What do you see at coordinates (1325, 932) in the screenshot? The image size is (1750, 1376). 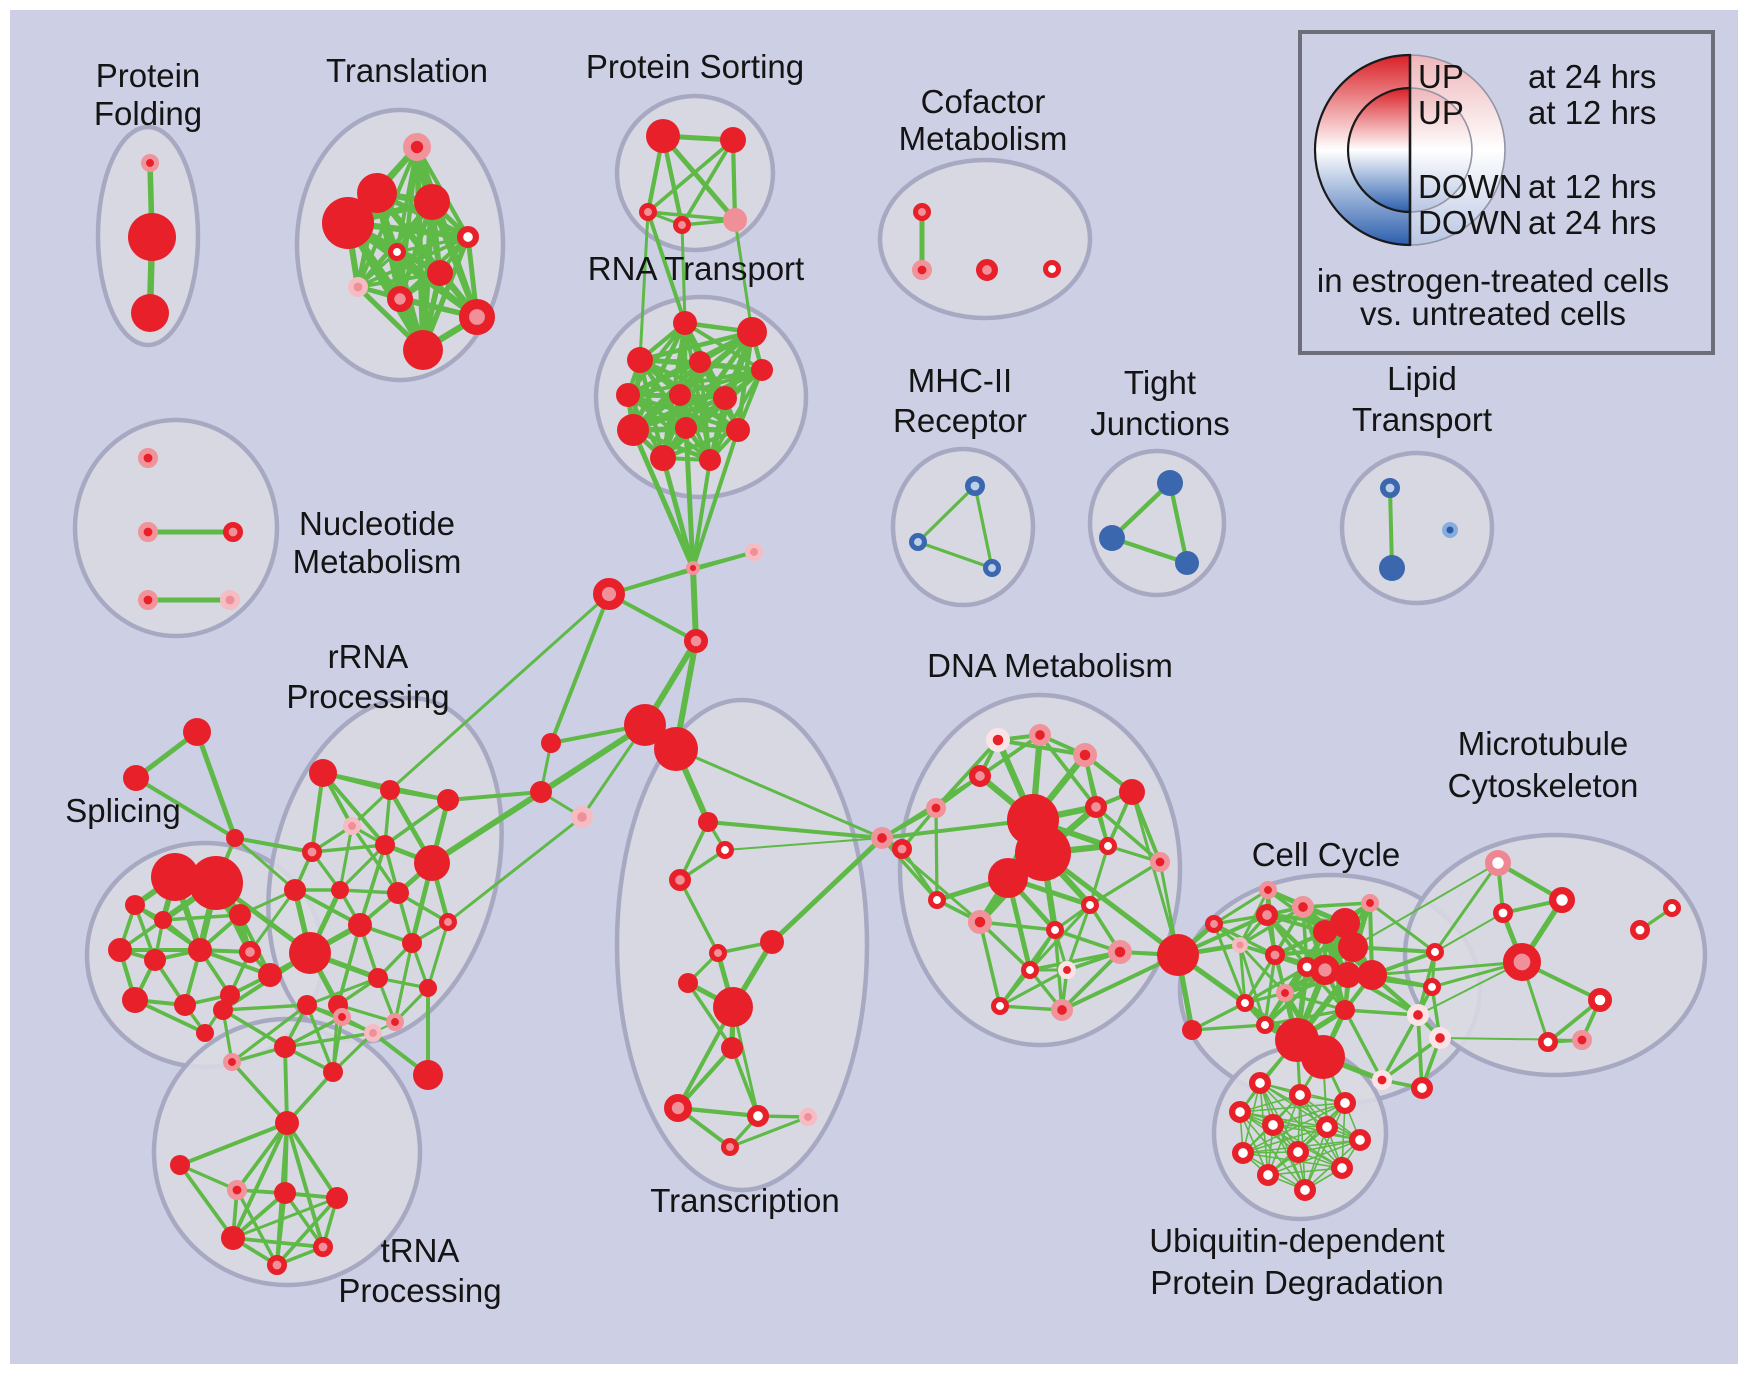 I see `node-k4` at bounding box center [1325, 932].